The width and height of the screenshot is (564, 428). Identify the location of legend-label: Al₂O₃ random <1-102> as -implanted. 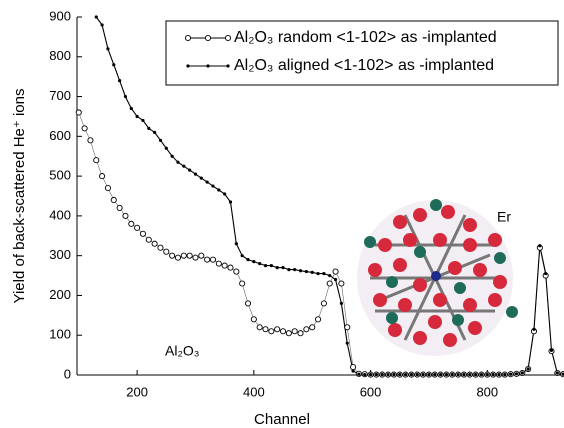
(365, 37).